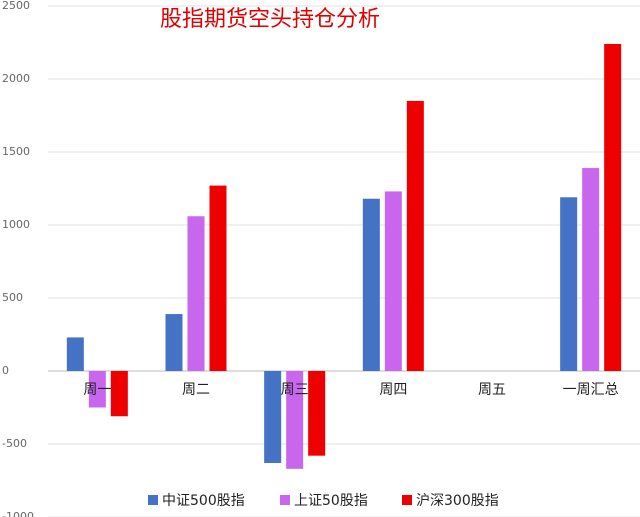 The width and height of the screenshot is (640, 517). I want to click on x-tick-label: 周一, so click(97, 390).